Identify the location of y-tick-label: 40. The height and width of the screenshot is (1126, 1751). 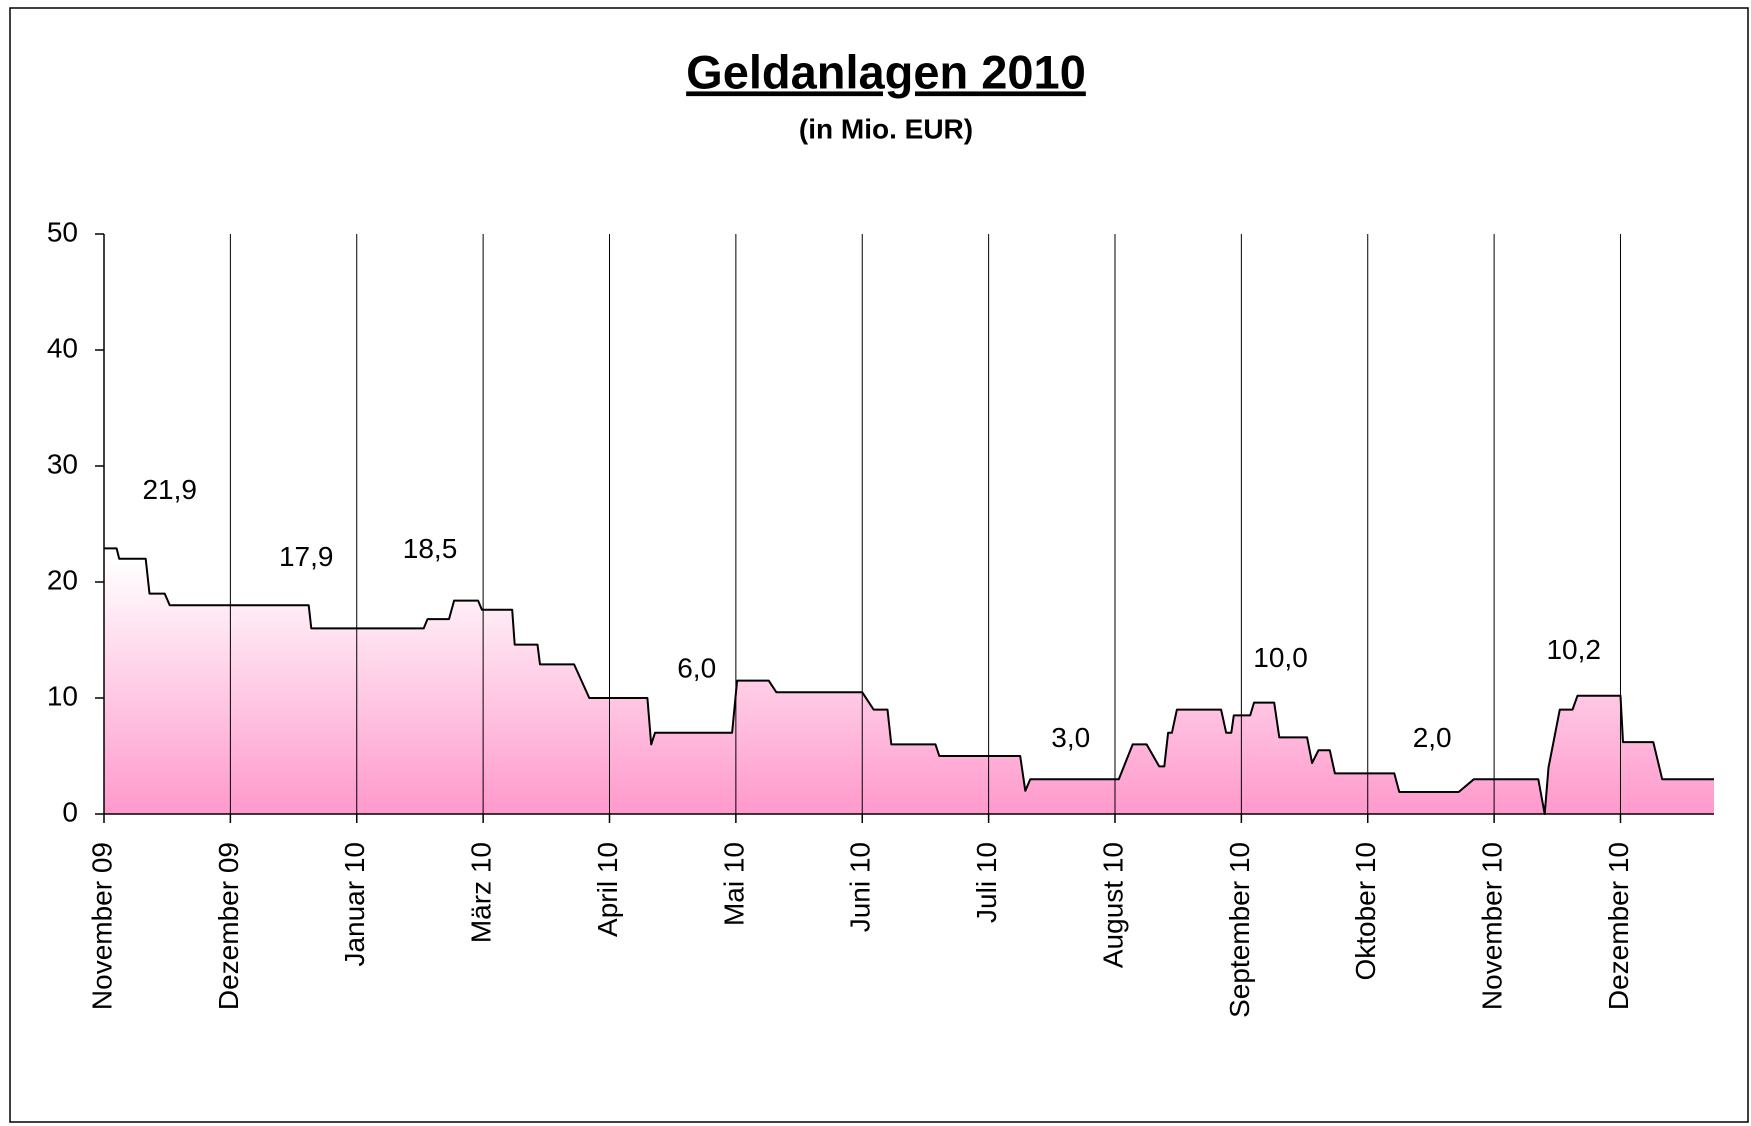
(62, 347).